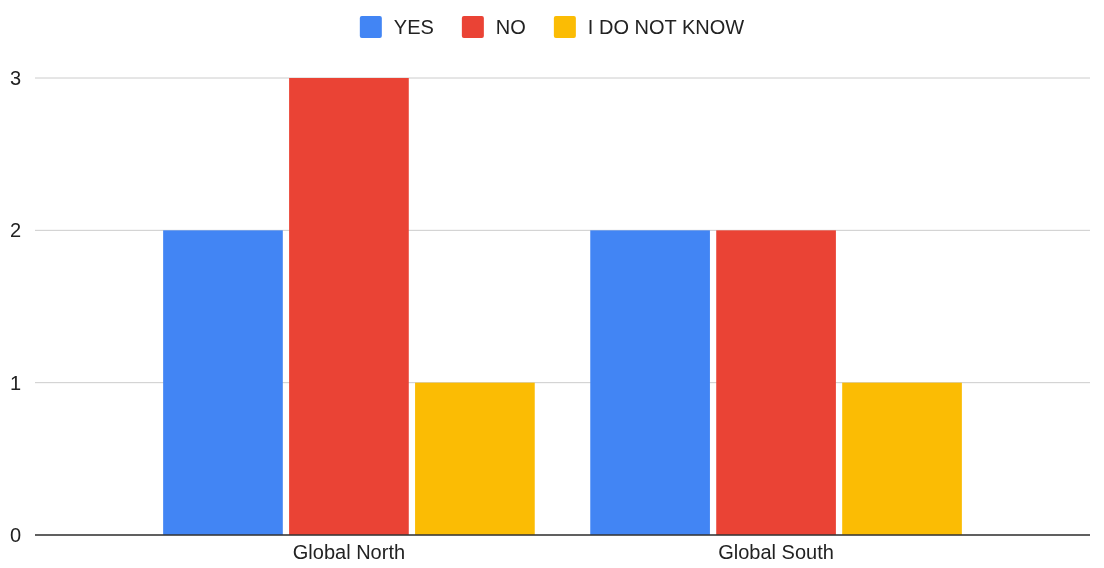 Image resolution: width=1104 pixels, height=568 pixels. What do you see at coordinates (15, 382) in the screenshot?
I see `y-tick-label: 1` at bounding box center [15, 382].